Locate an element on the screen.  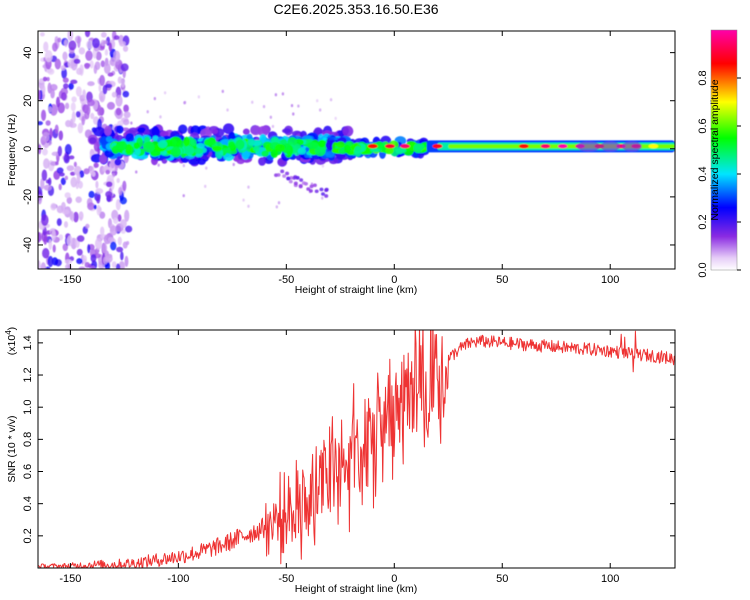
colorbar-label: Normalized spectral amplitude is located at coordinates (715, 149).